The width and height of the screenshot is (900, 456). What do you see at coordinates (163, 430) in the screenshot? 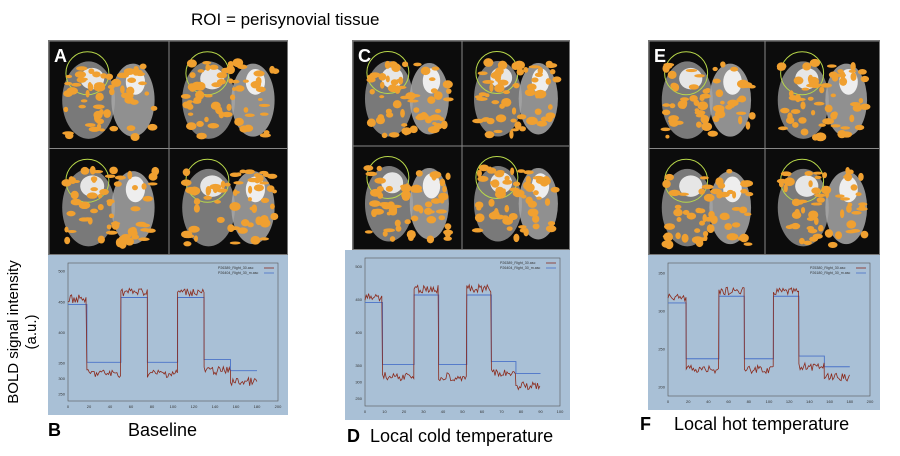
I see `panel-caption: Baseline` at bounding box center [163, 430].